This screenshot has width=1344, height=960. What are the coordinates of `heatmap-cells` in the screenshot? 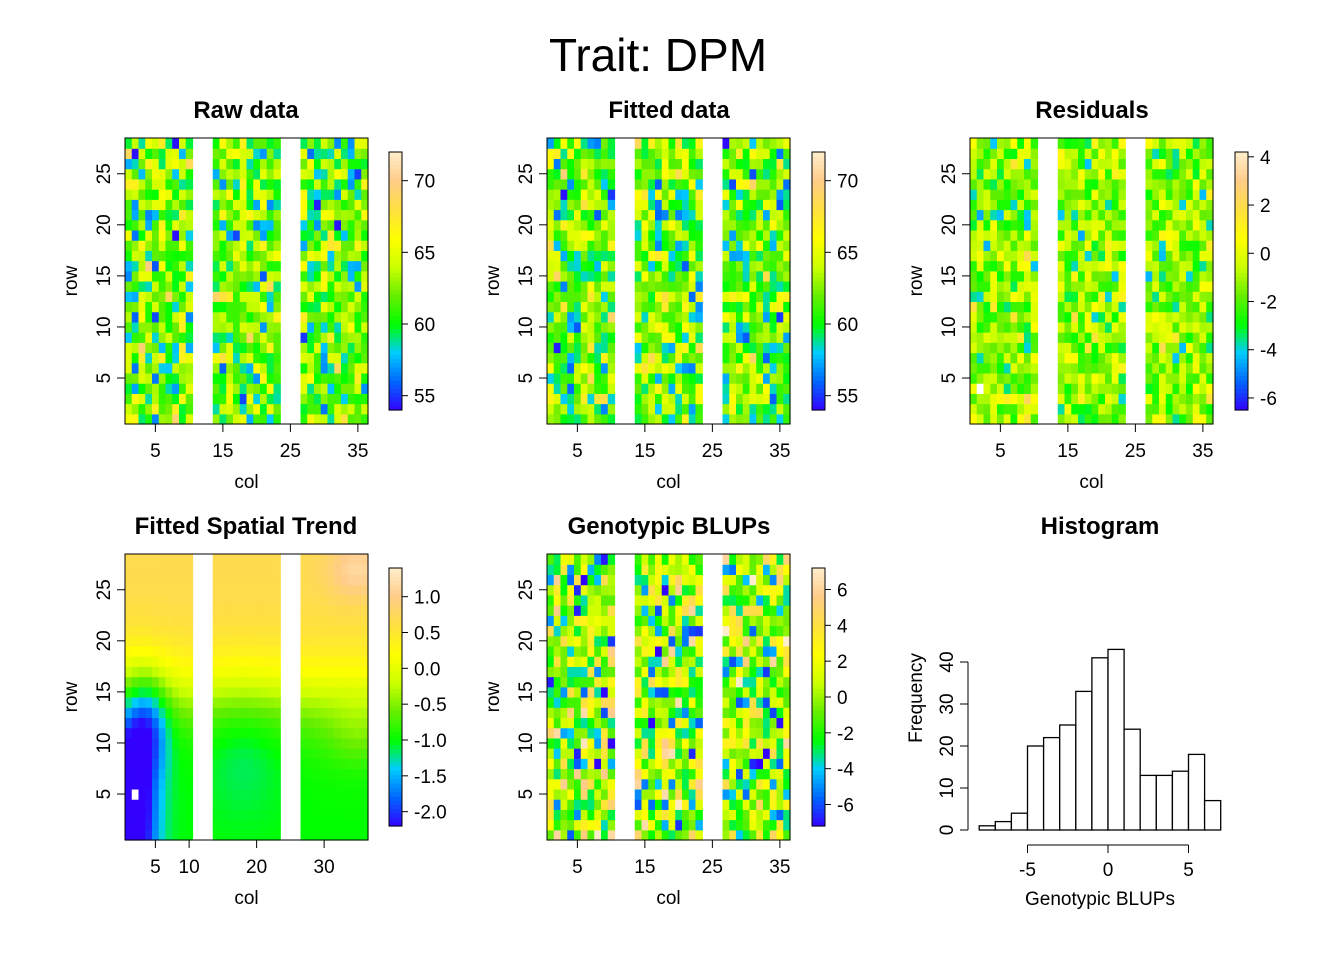 It's located at (247, 697).